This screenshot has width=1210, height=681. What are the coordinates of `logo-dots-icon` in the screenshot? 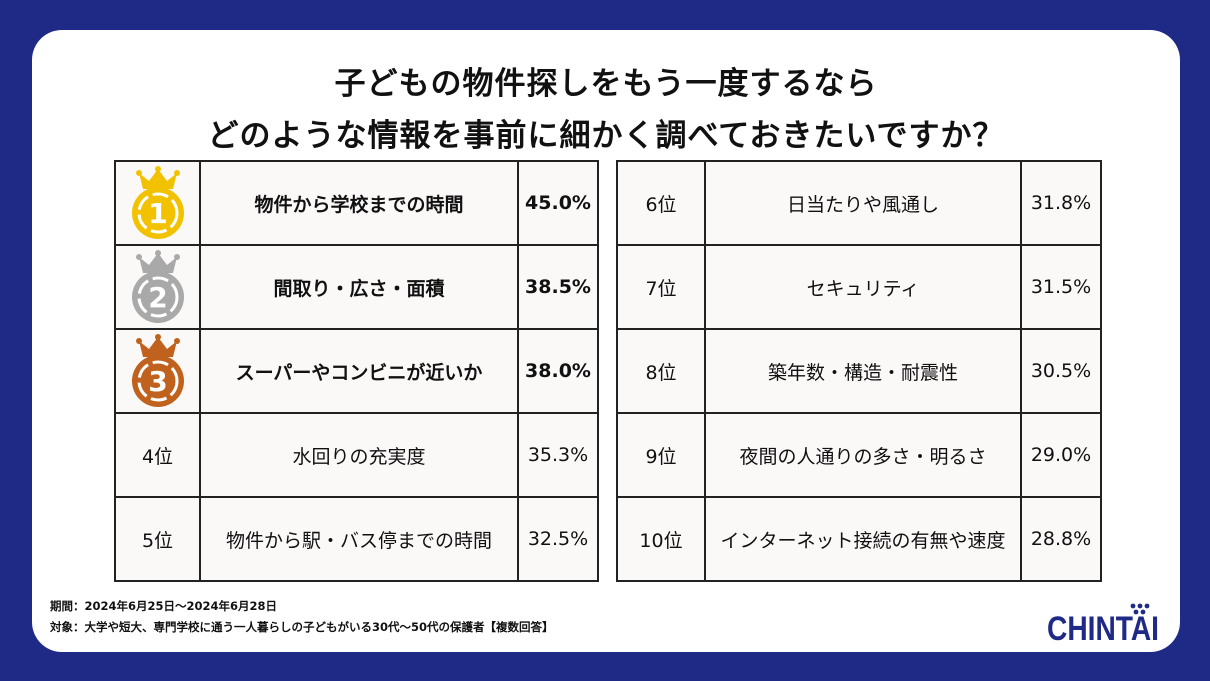 It's located at (1140, 609).